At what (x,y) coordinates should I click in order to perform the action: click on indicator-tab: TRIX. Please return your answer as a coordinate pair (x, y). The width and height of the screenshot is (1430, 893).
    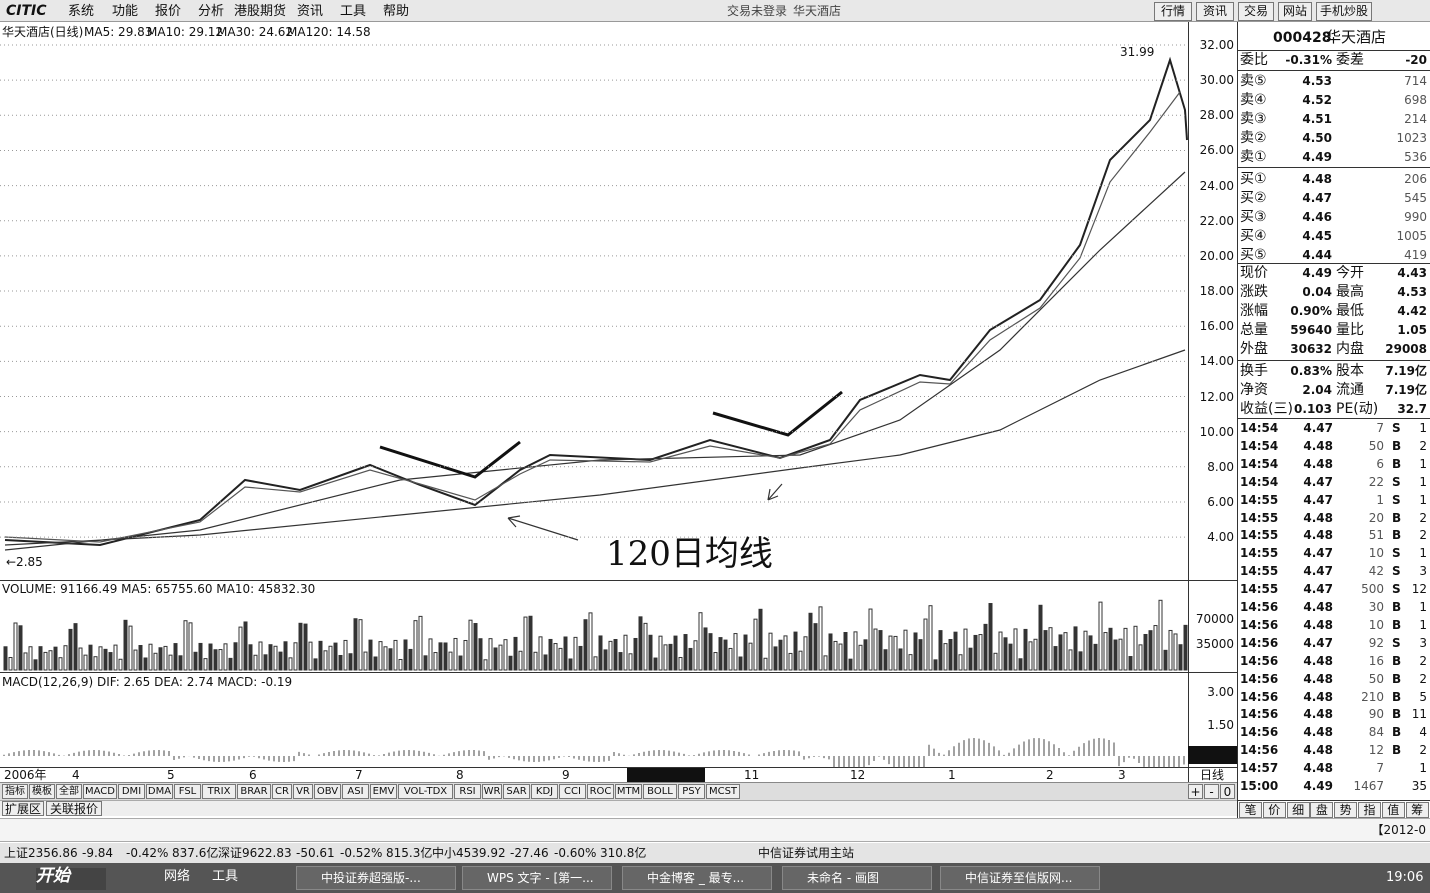
    Looking at the image, I should click on (219, 791).